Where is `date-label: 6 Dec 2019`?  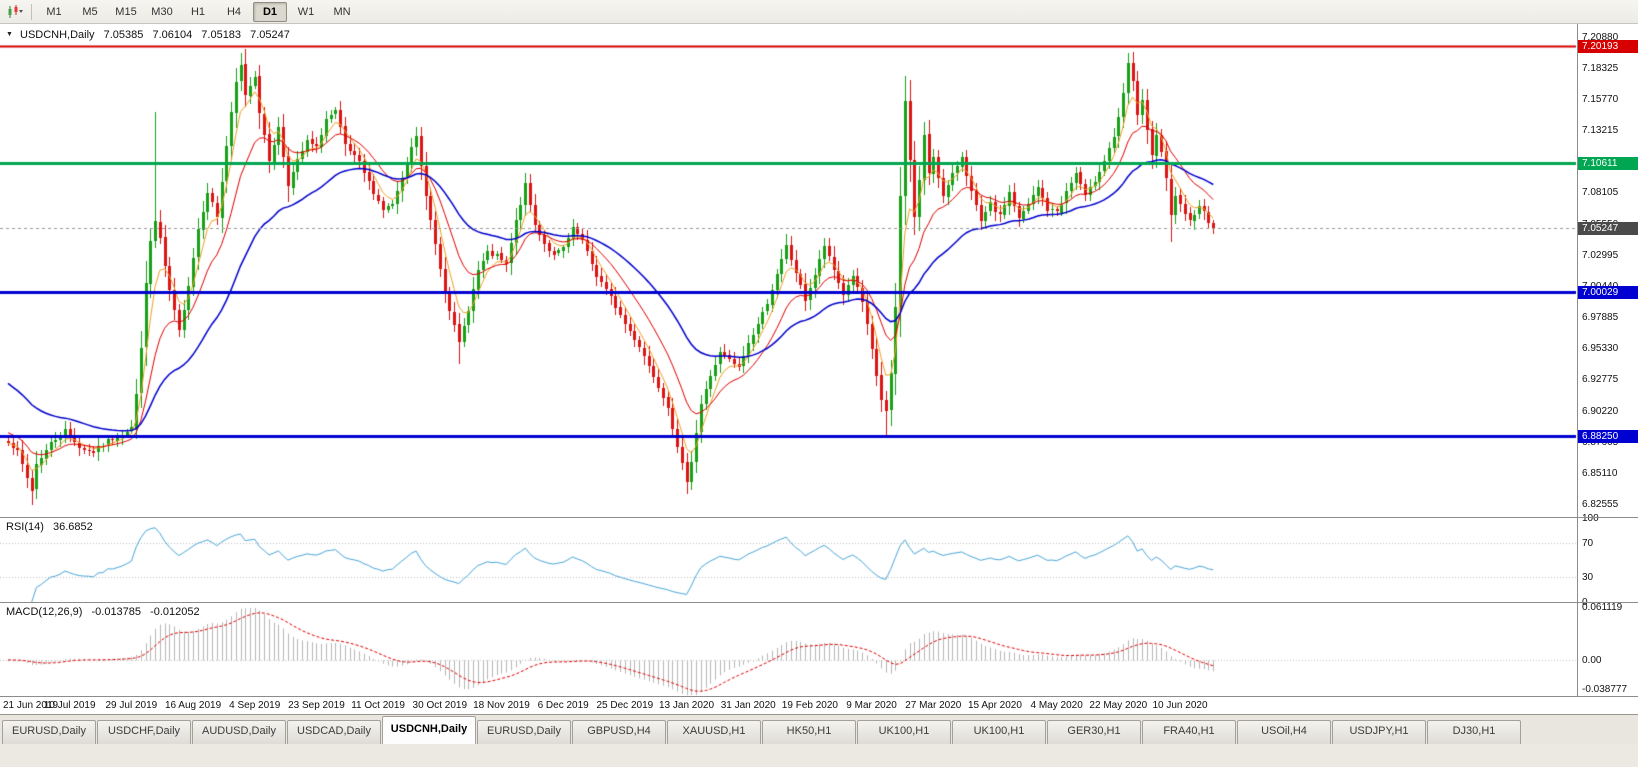 date-label: 6 Dec 2019 is located at coordinates (563, 705).